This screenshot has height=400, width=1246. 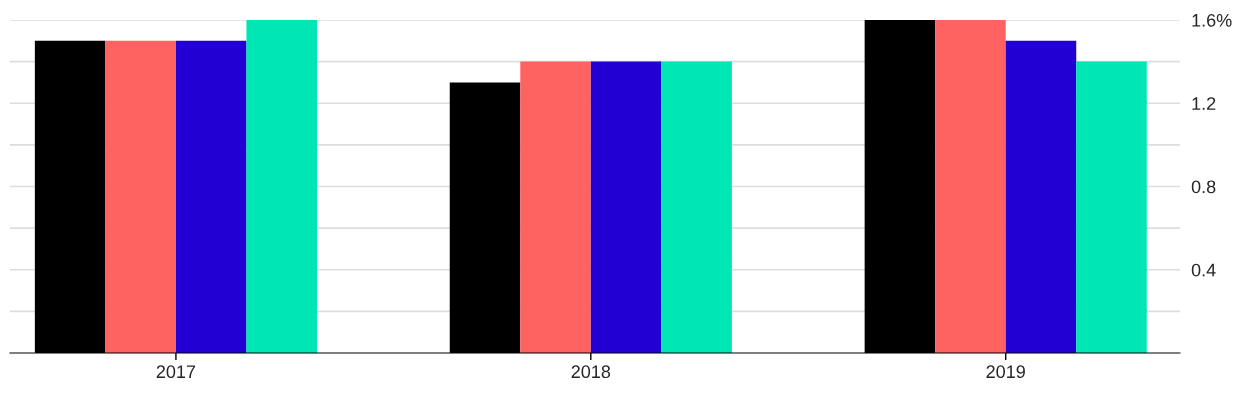 What do you see at coordinates (176, 372) in the screenshot?
I see `x-tick-label: 2017` at bounding box center [176, 372].